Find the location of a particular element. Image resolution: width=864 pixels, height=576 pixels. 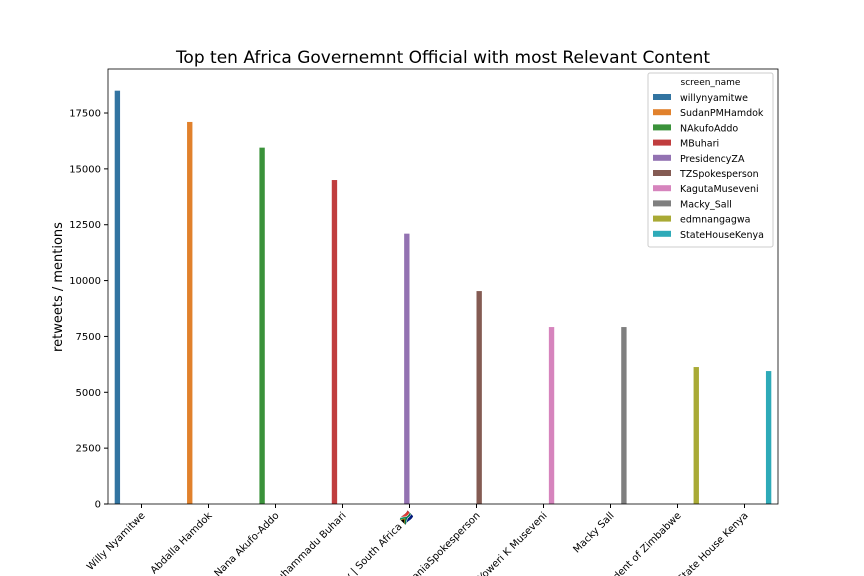

legend-label: edmnangagwa is located at coordinates (715, 220).